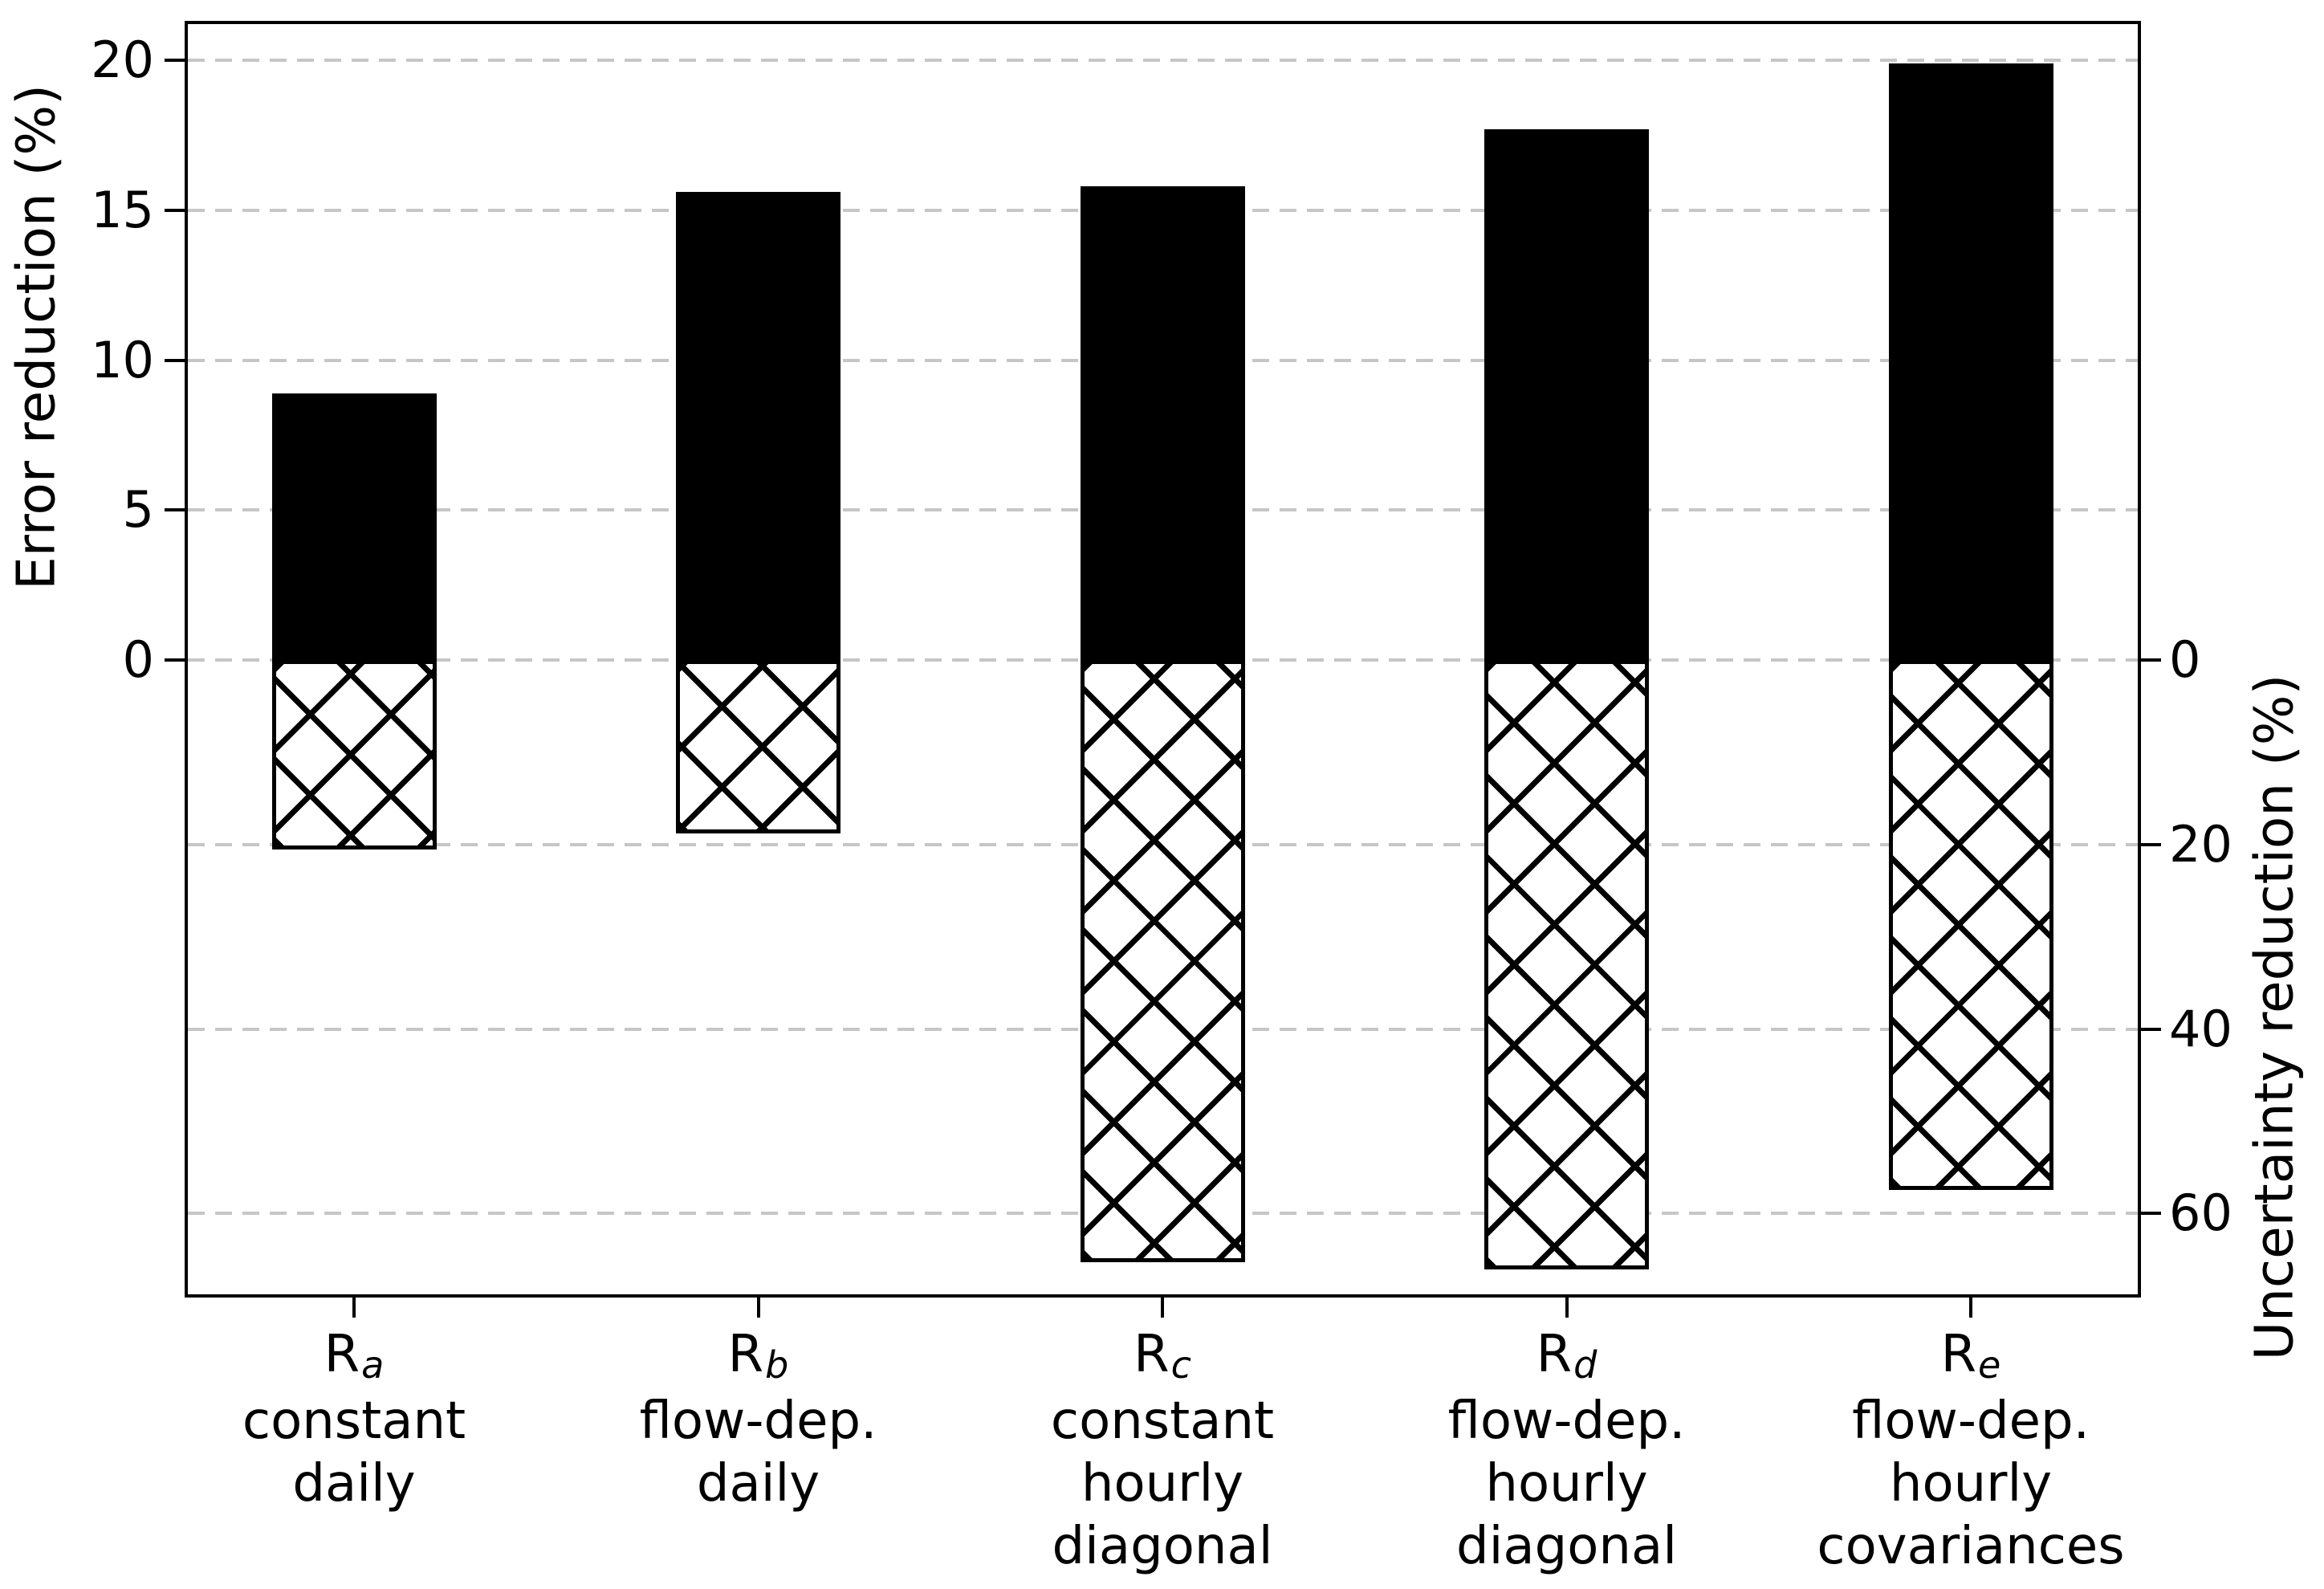 This screenshot has width=2324, height=1589. Describe the element at coordinates (122, 210) in the screenshot. I see `left-tick-label: 15` at that location.